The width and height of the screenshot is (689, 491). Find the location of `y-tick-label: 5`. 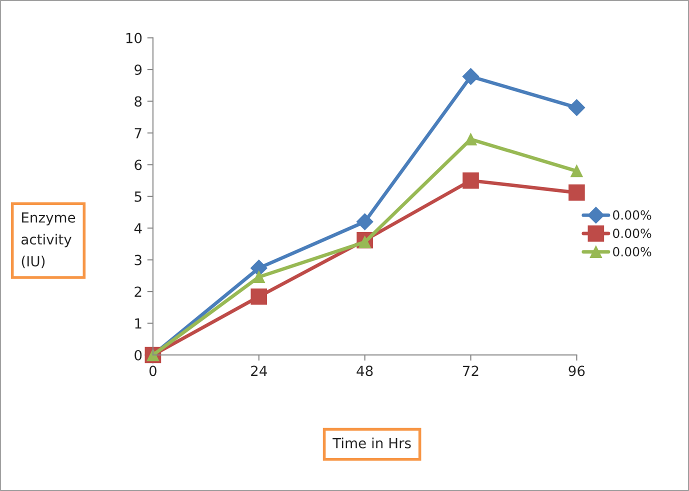

y-tick-label: 5 is located at coordinates (138, 197).